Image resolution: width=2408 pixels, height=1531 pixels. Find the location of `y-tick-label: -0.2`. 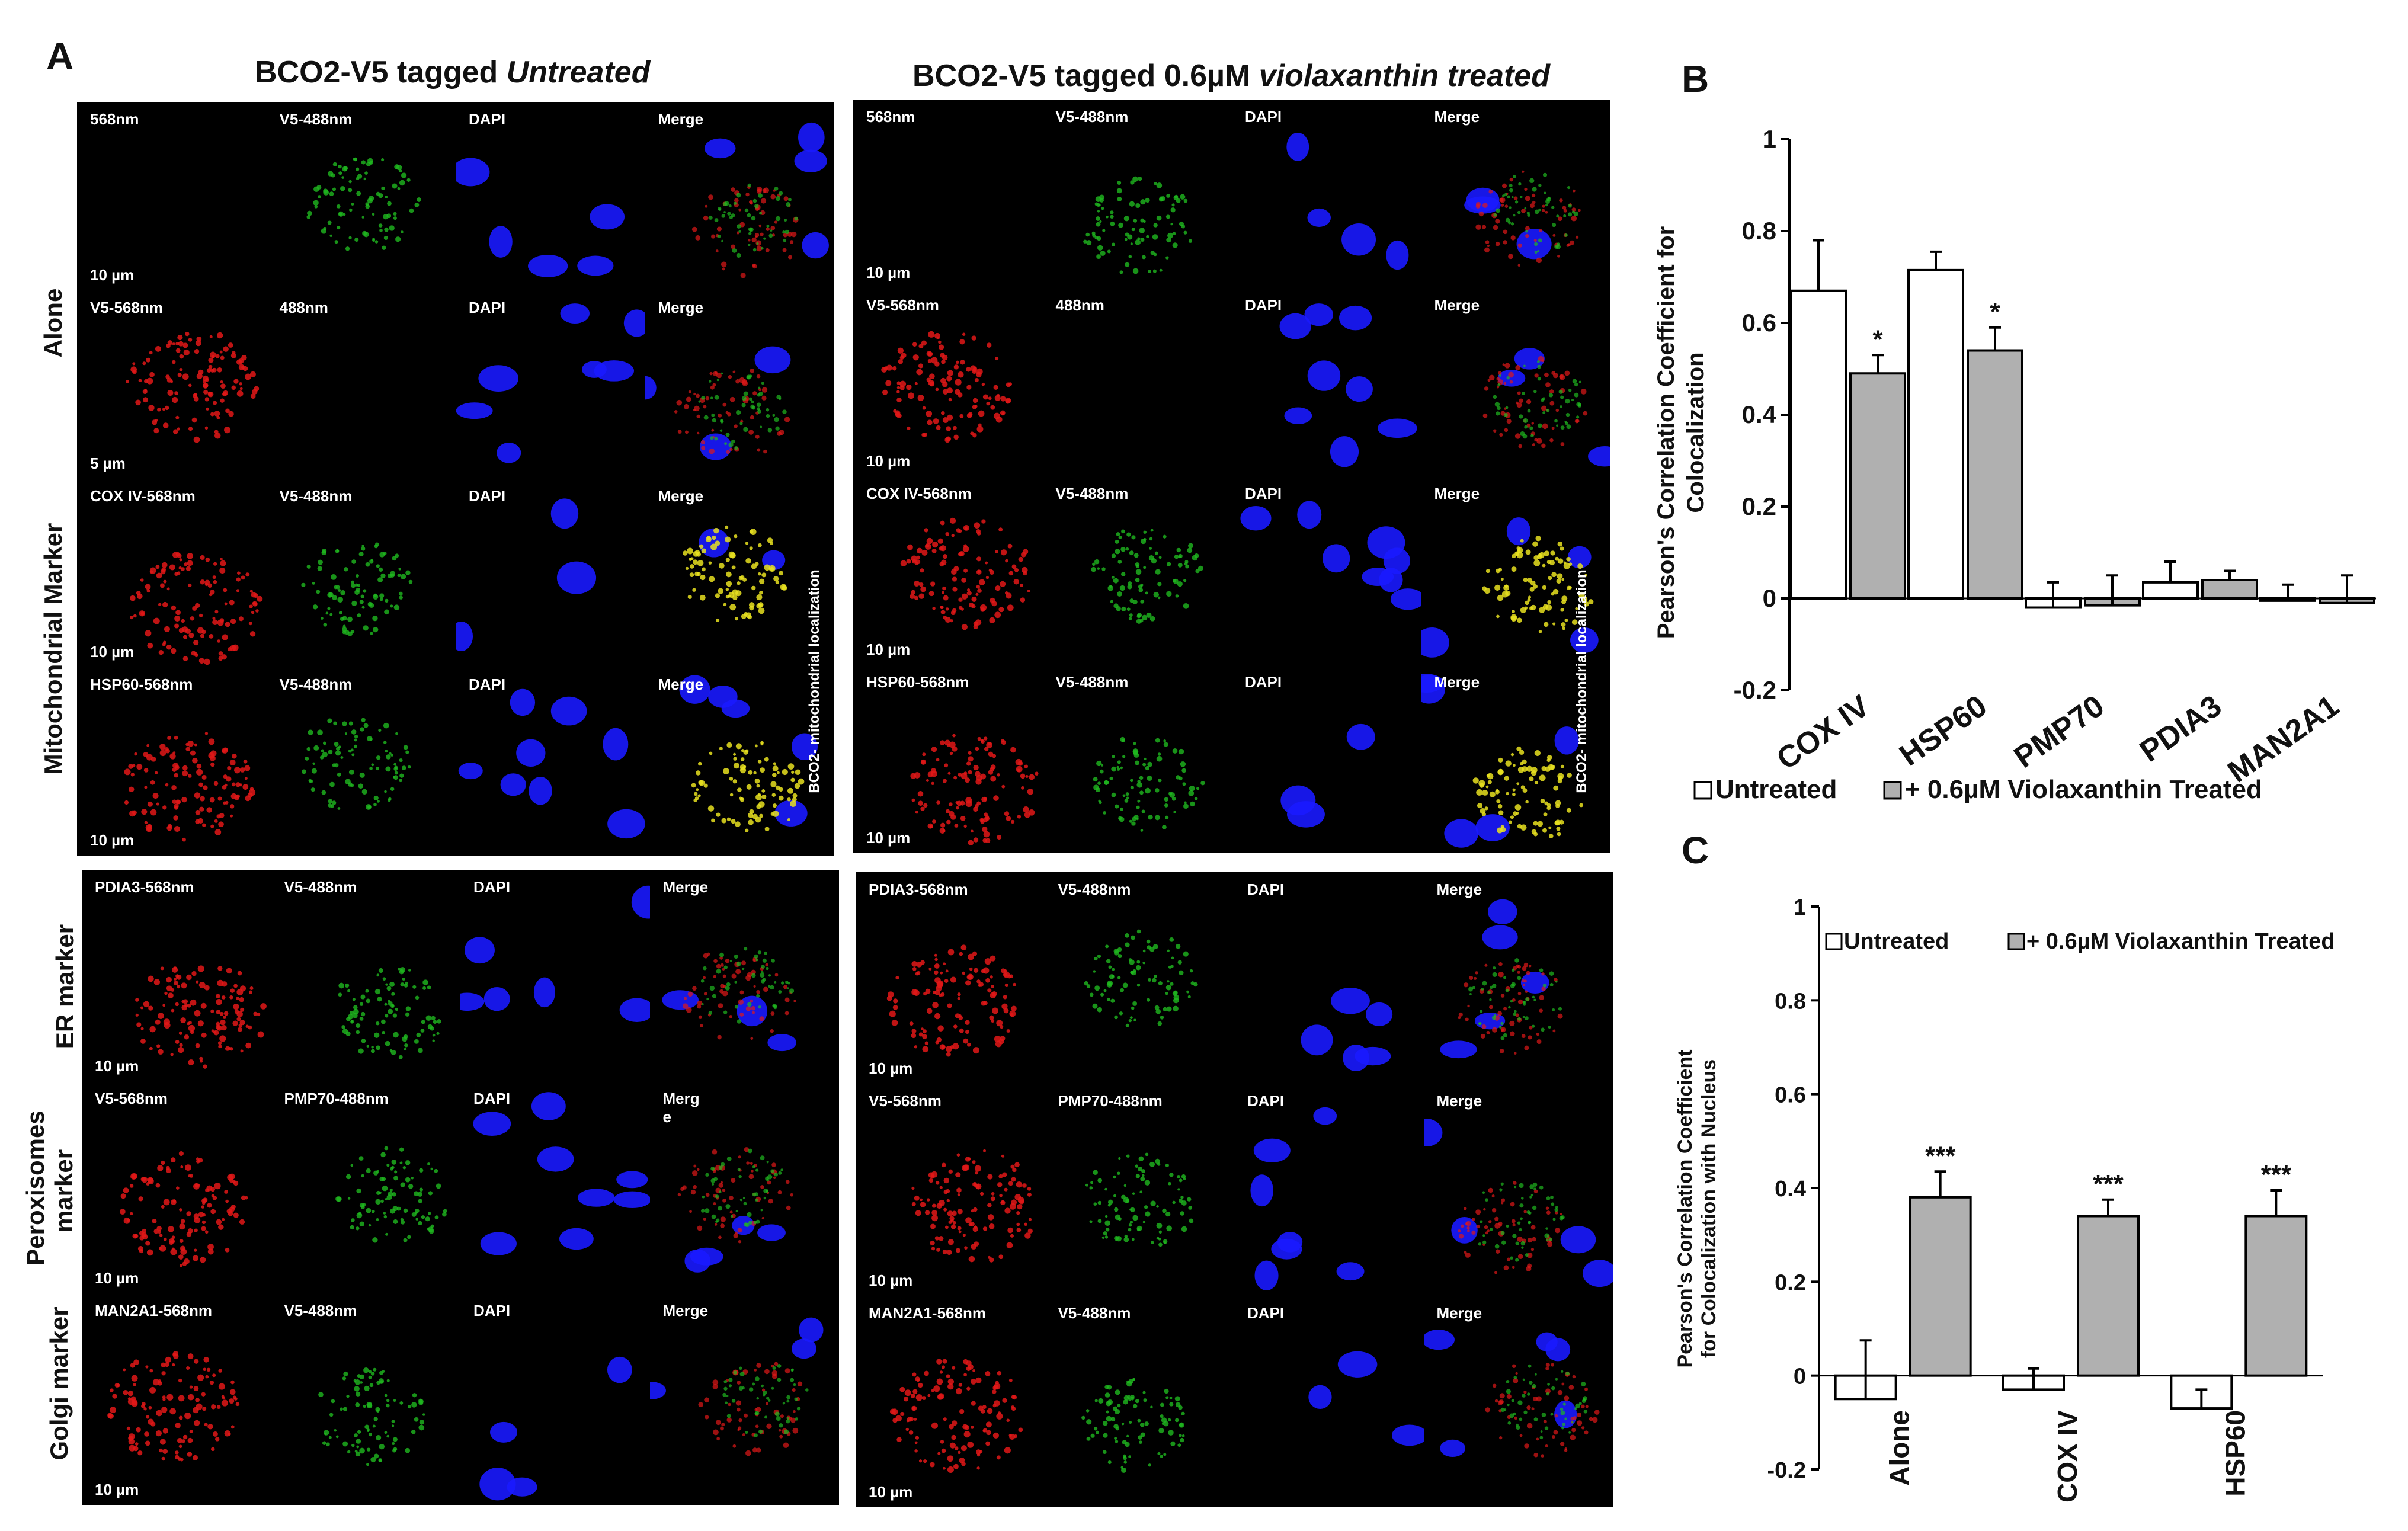

y-tick-label: -0.2 is located at coordinates (1786, 1470).